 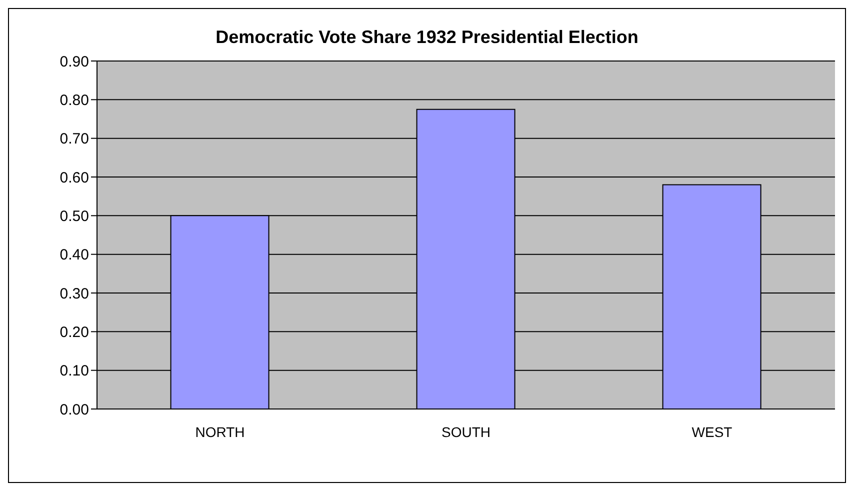 What do you see at coordinates (74, 371) in the screenshot?
I see `y-tick-label: 0.10` at bounding box center [74, 371].